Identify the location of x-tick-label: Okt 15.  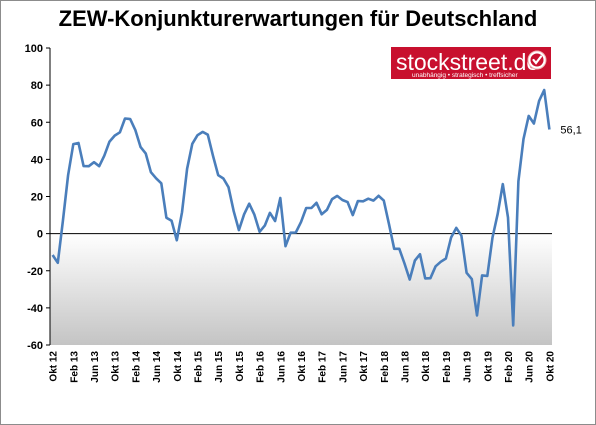
(240, 366).